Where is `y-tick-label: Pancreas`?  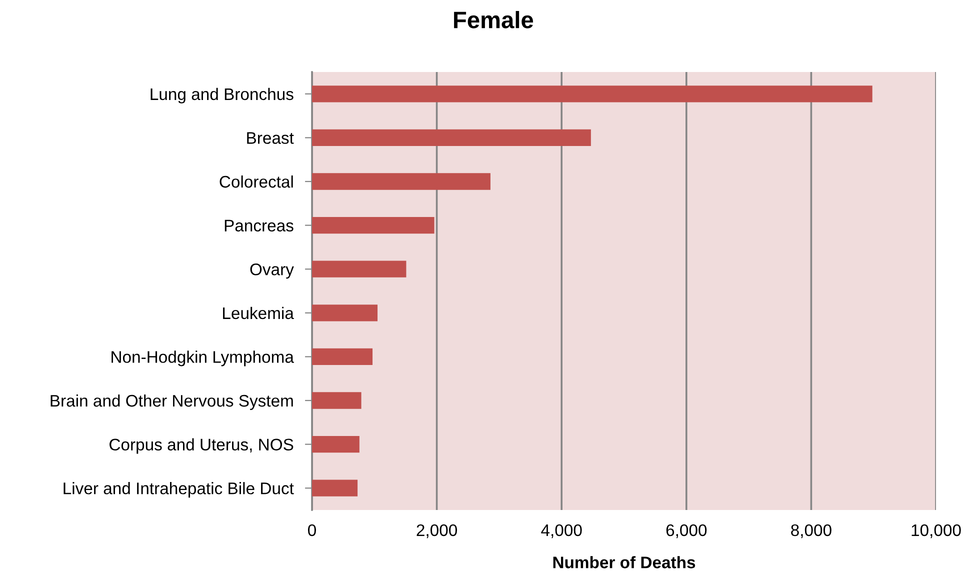 y-tick-label: Pancreas is located at coordinates (259, 226).